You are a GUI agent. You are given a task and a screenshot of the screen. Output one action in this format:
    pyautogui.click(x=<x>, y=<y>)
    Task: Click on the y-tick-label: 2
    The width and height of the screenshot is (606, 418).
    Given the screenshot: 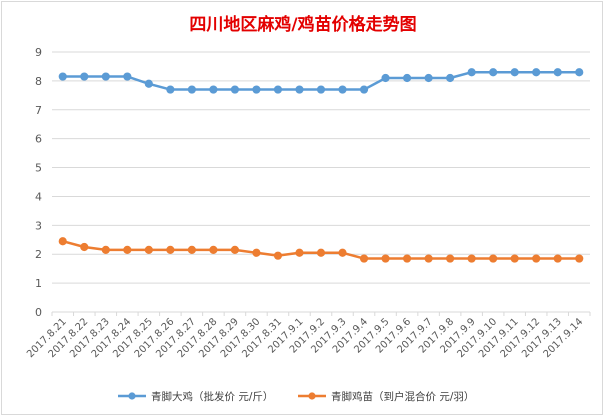 What is the action you would take?
    pyautogui.click(x=38, y=254)
    